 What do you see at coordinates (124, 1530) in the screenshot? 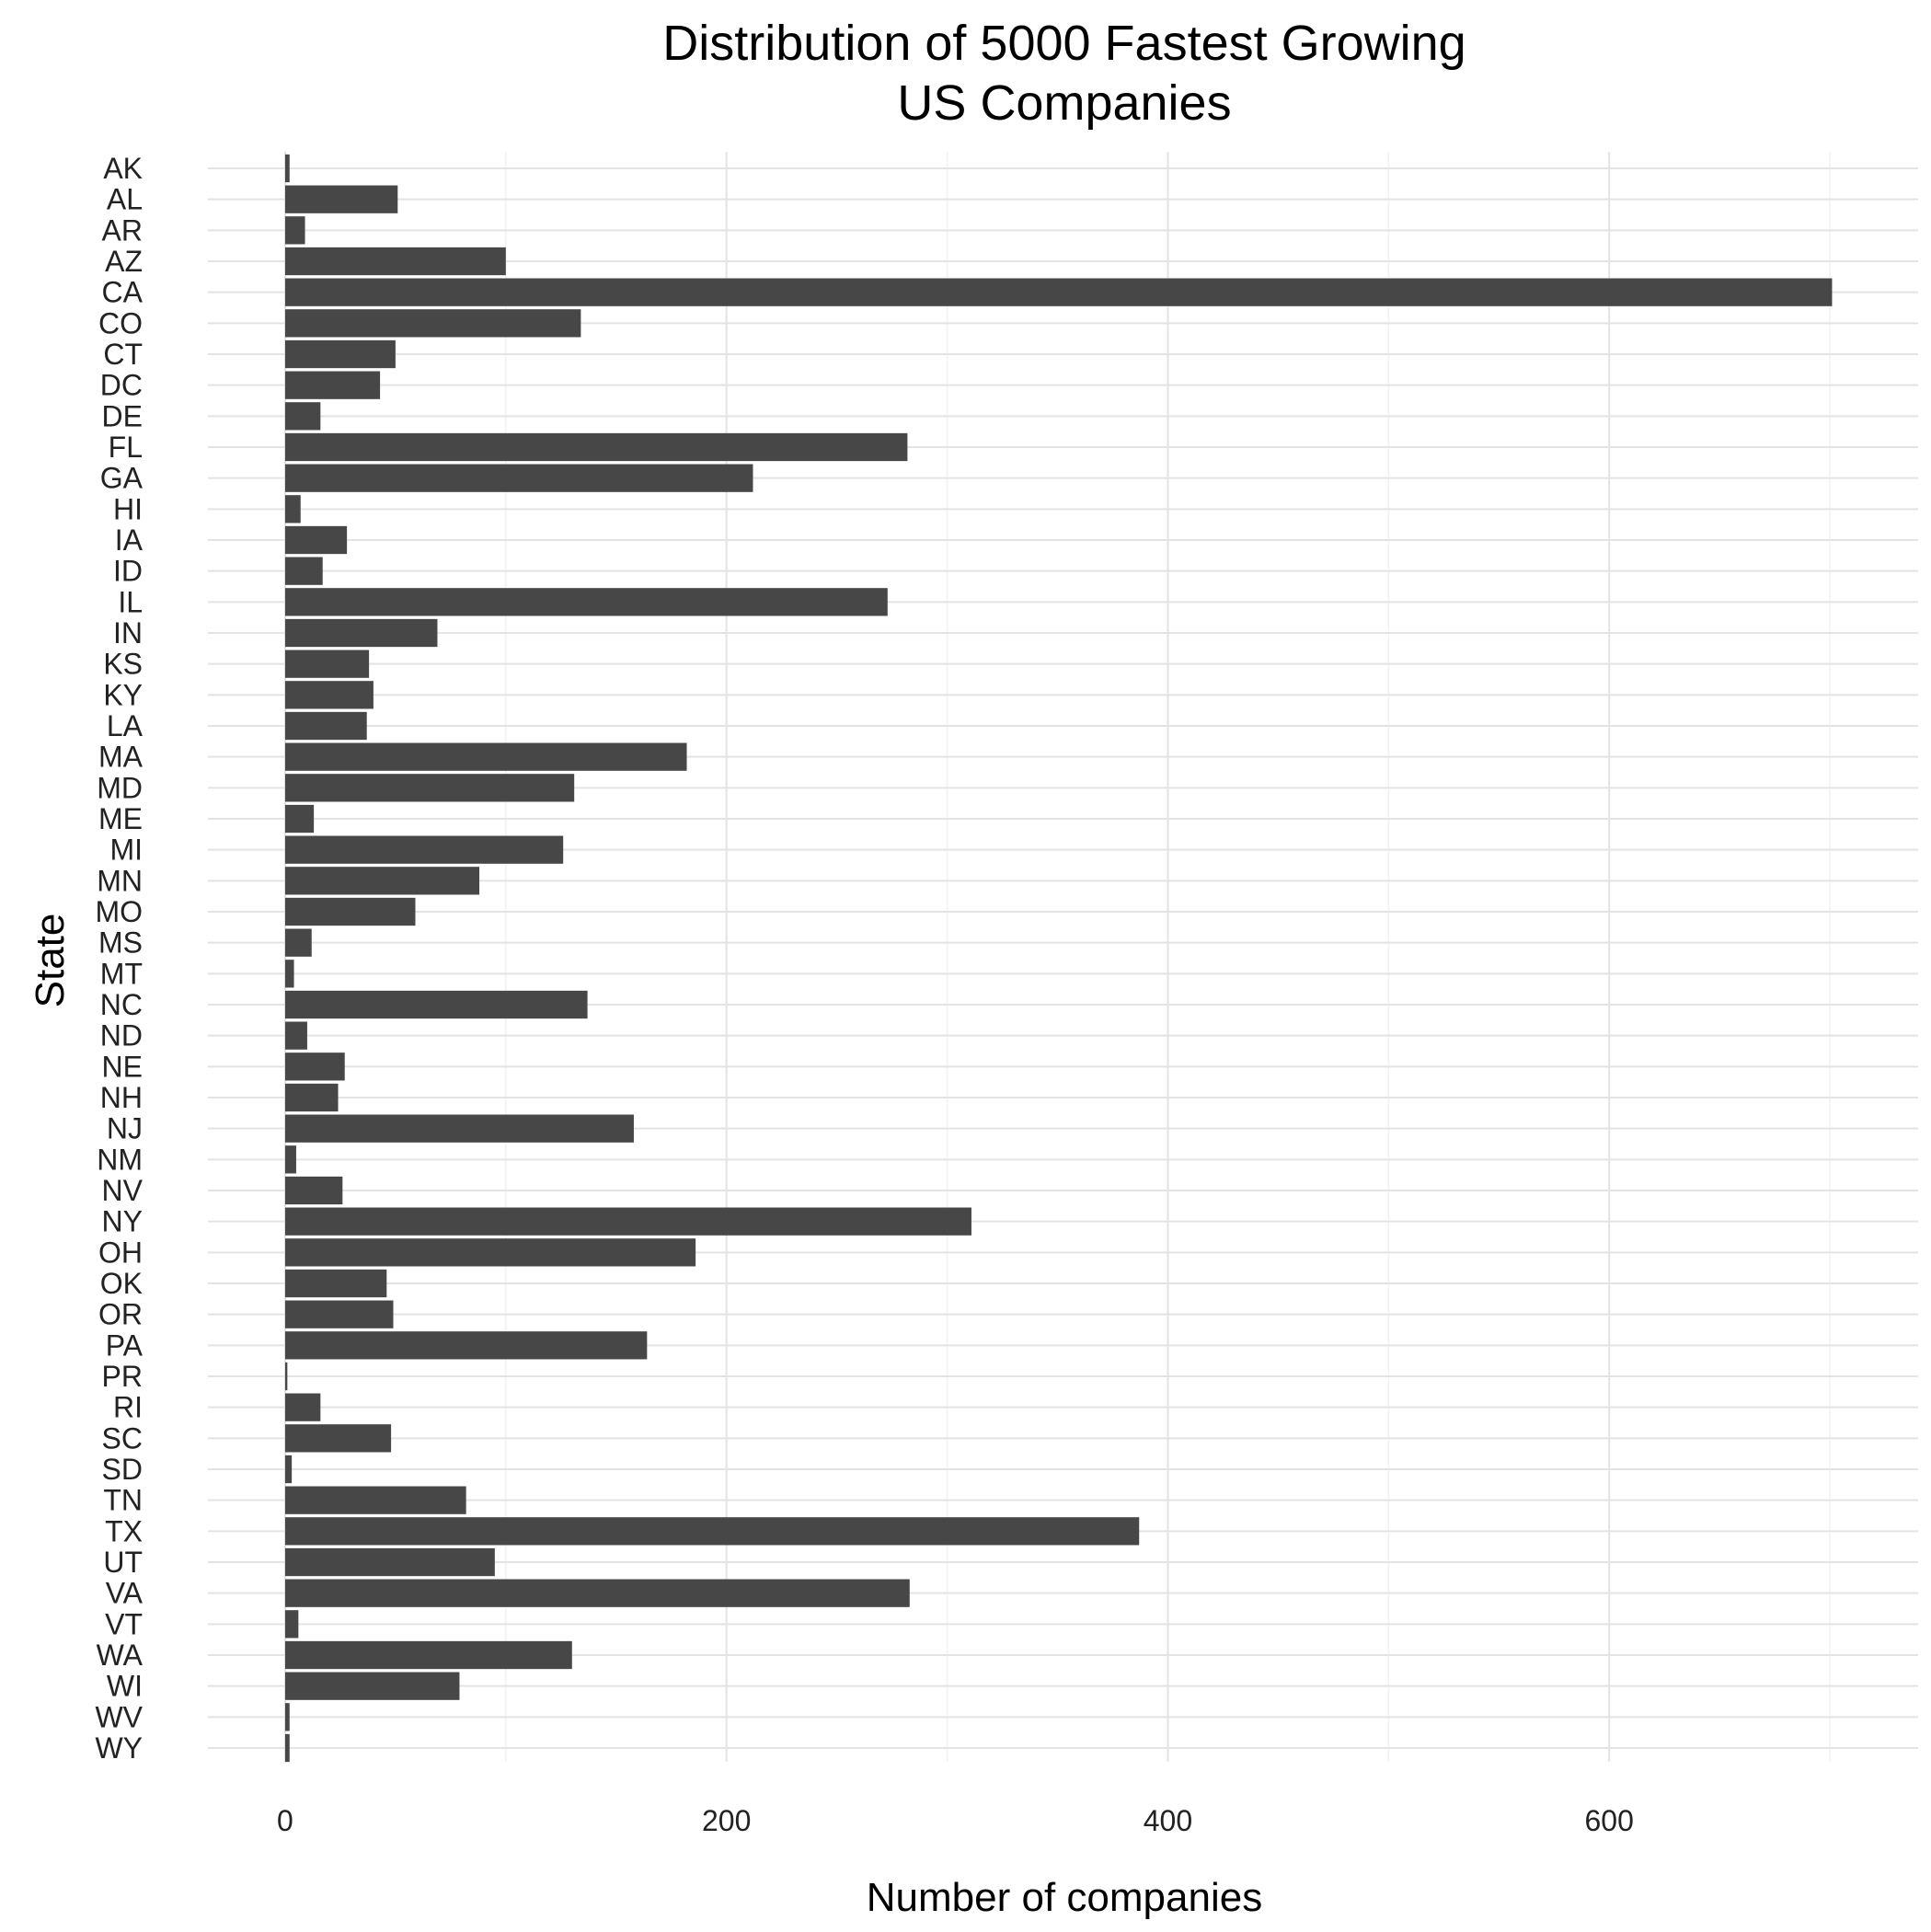
I see `y-tick-label: TX` at bounding box center [124, 1530].